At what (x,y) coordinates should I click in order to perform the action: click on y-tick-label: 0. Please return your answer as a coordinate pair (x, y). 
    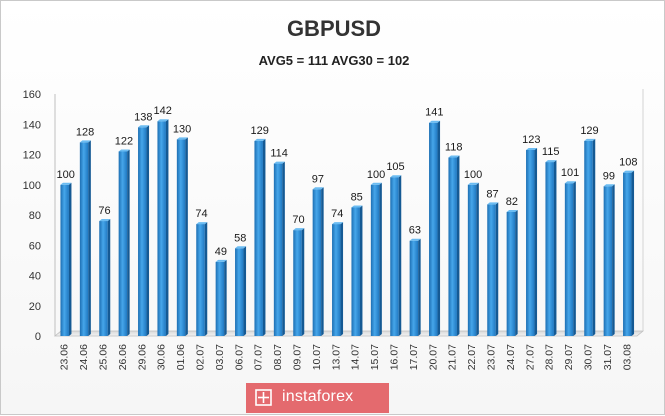
    Looking at the image, I should click on (38, 337).